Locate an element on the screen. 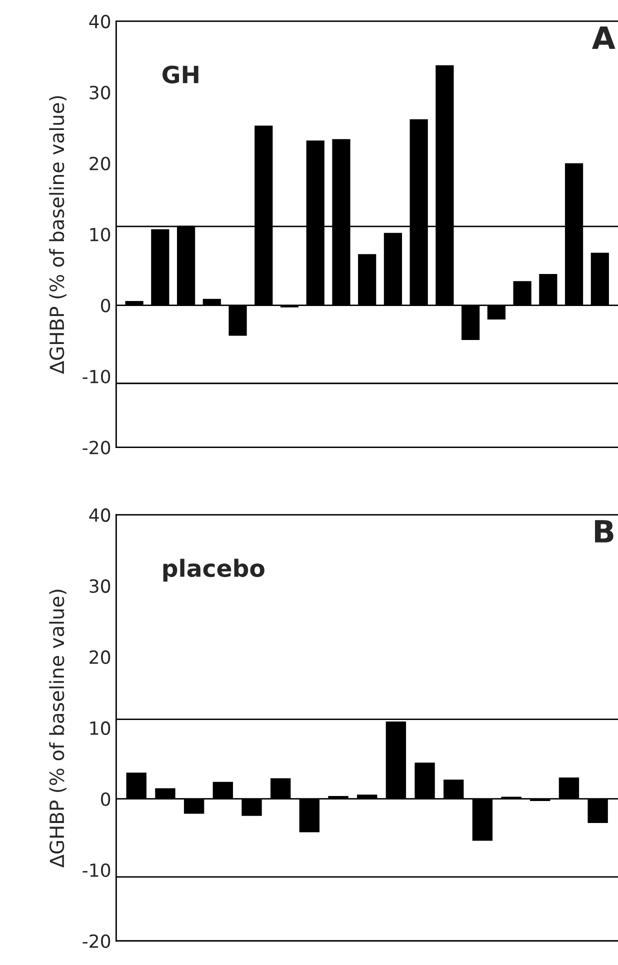 The height and width of the screenshot is (965, 618). annotation: B is located at coordinates (604, 531).